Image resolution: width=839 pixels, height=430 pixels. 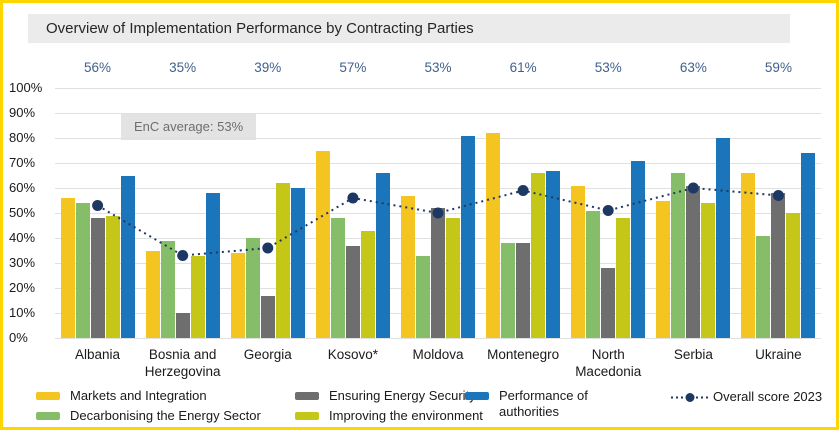 I want to click on bar-group-albania, so click(x=97, y=213).